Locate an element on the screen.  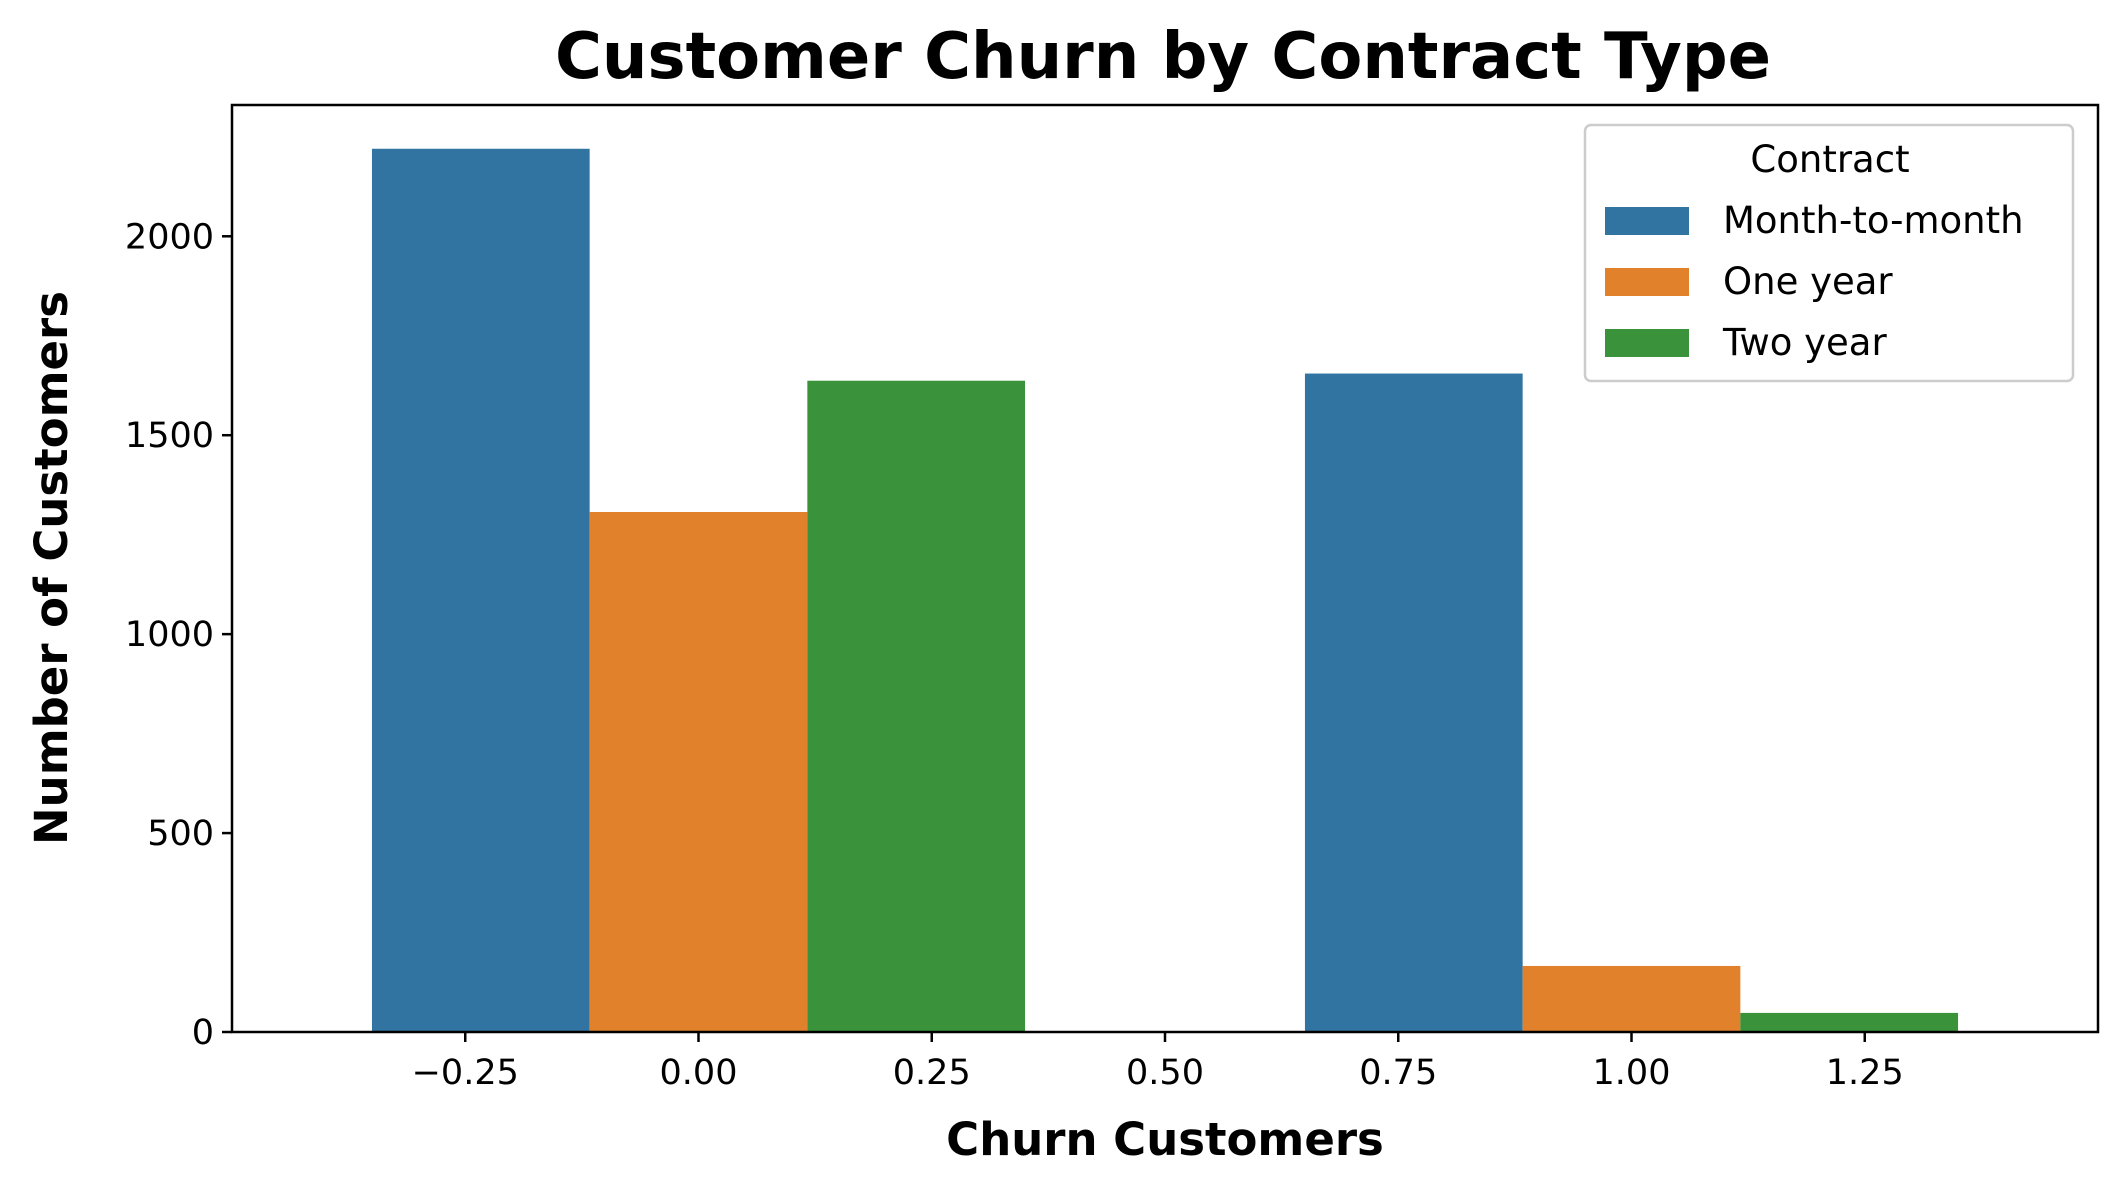
x-axis-ticks: −0.25 0.00 0.25 0.50 0.75 1.00 1.25 is located at coordinates (1158, 1062).